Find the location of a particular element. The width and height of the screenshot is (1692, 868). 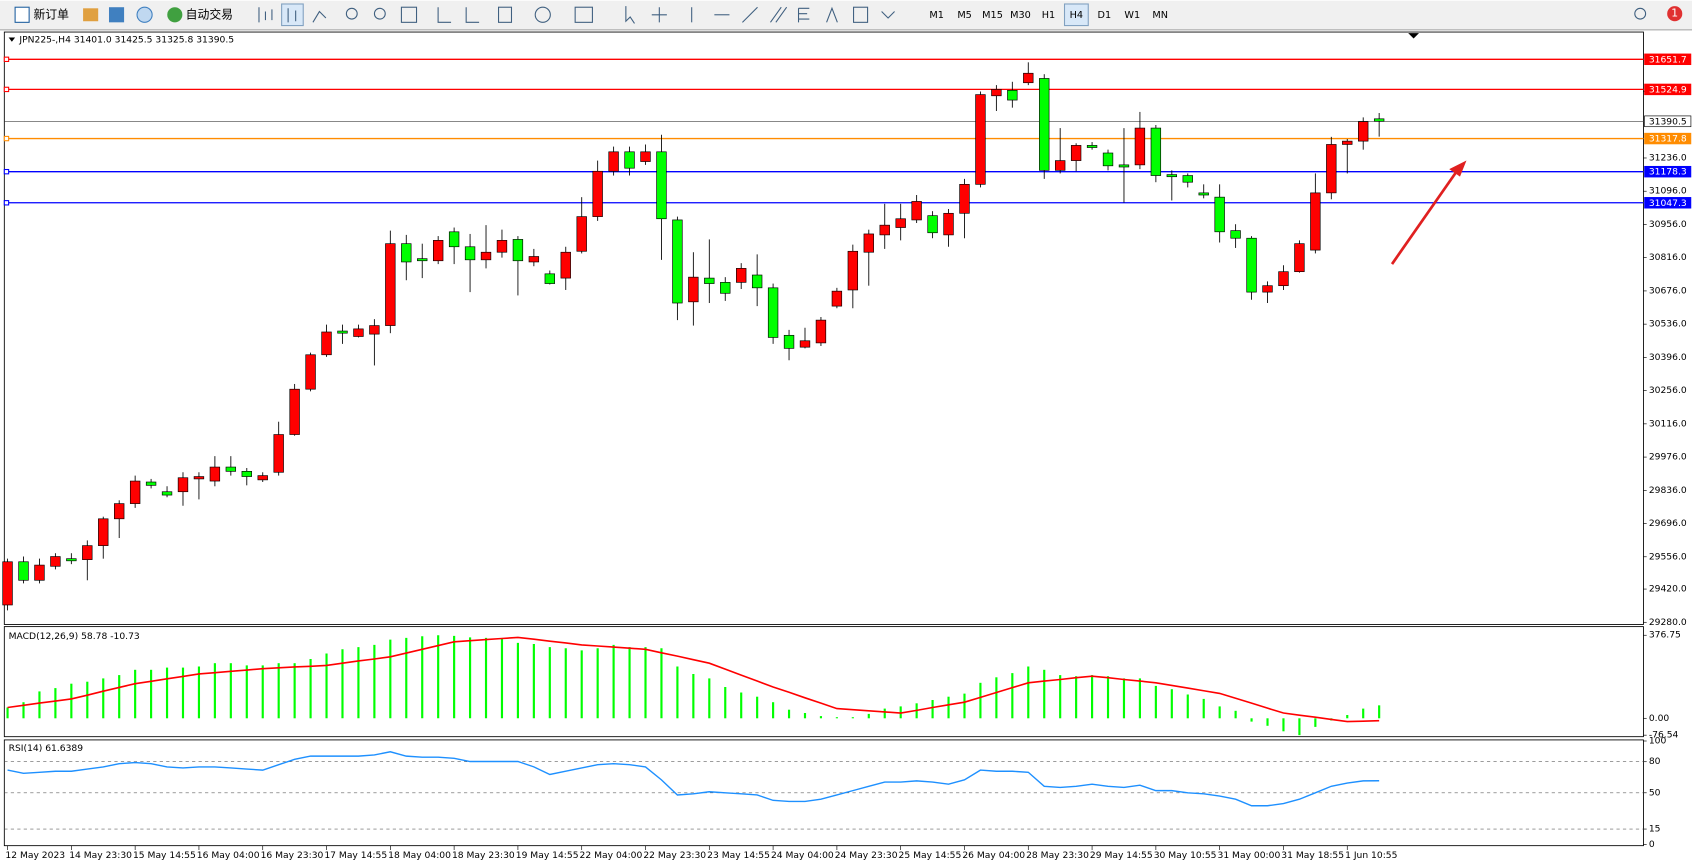

line-chart-tool is located at coordinates (319, 16).